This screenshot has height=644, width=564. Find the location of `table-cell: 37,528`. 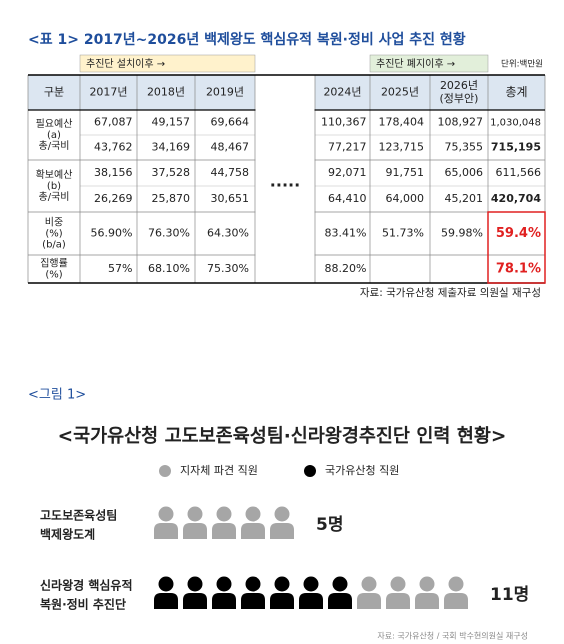

table-cell: 37,528 is located at coordinates (171, 172).